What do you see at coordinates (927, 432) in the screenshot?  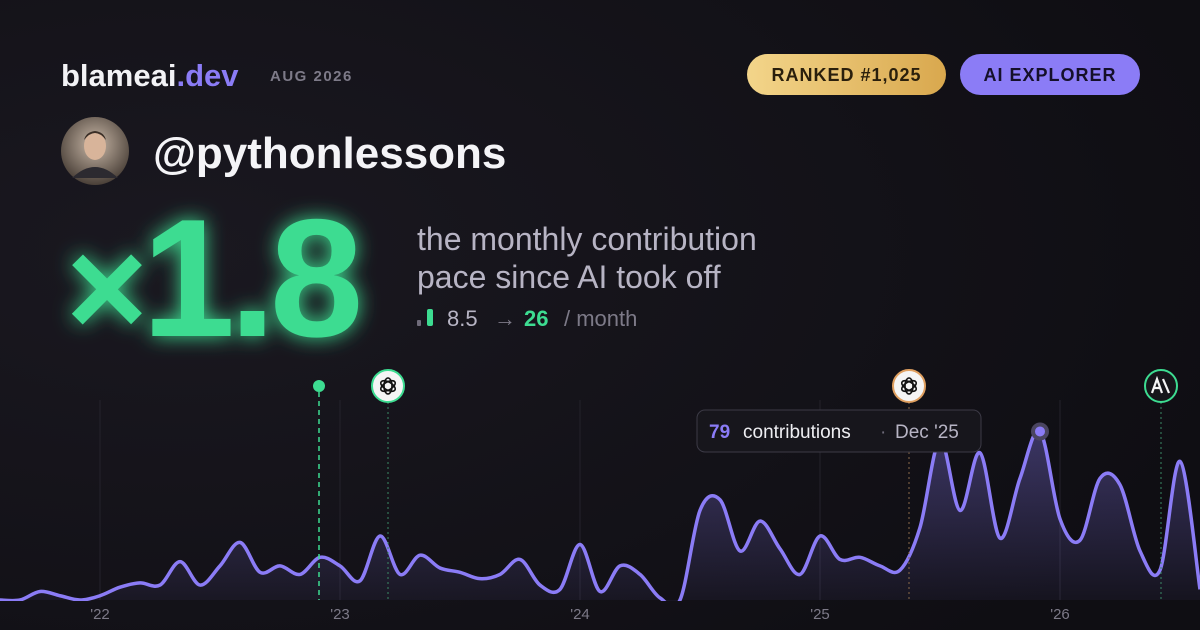 I see `tooltip-date: Dec '25` at bounding box center [927, 432].